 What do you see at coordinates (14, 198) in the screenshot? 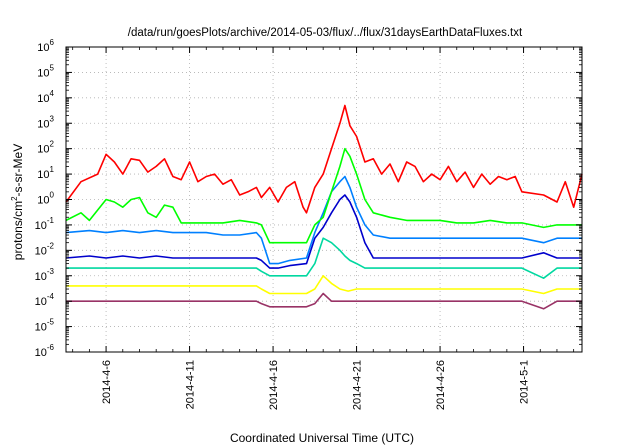
I see `y-axis-title-sup: 2` at bounding box center [14, 198].